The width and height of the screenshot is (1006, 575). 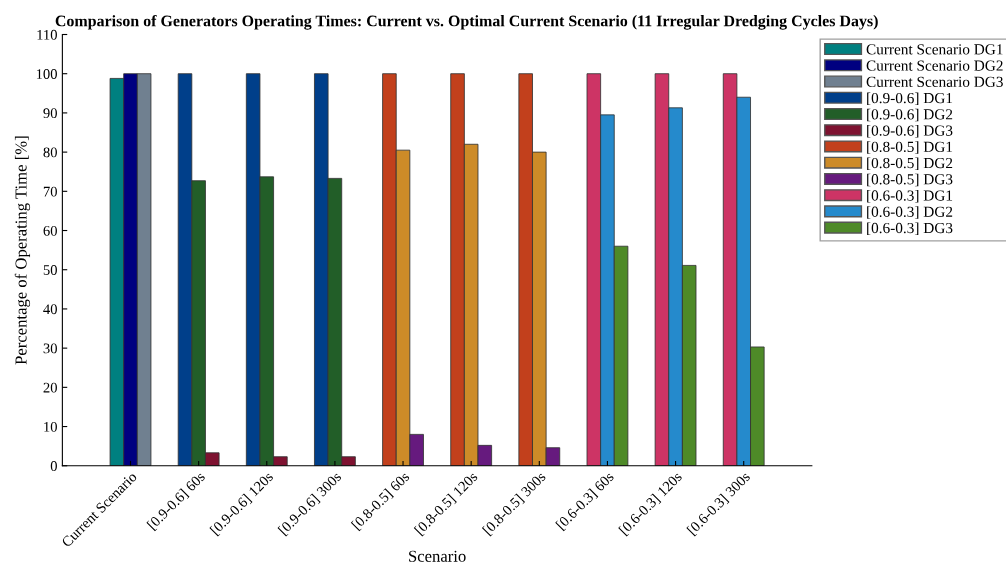 What do you see at coordinates (910, 99) in the screenshot?
I see `legend-label: [0.9-0.6] DG1` at bounding box center [910, 99].